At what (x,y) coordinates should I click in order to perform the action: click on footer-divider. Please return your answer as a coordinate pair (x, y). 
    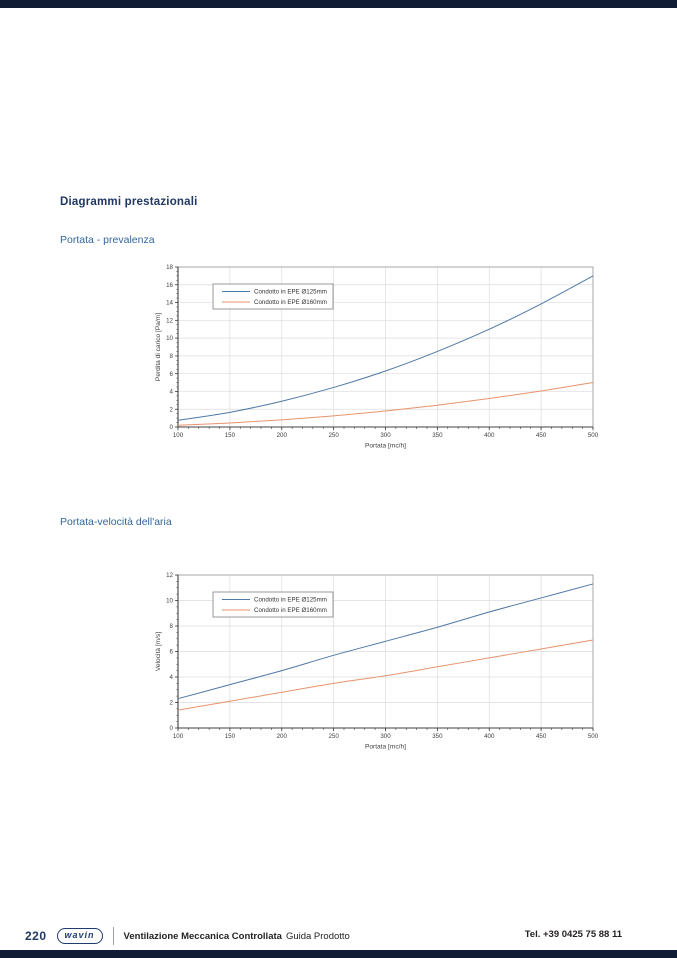
    Looking at the image, I should click on (113, 936).